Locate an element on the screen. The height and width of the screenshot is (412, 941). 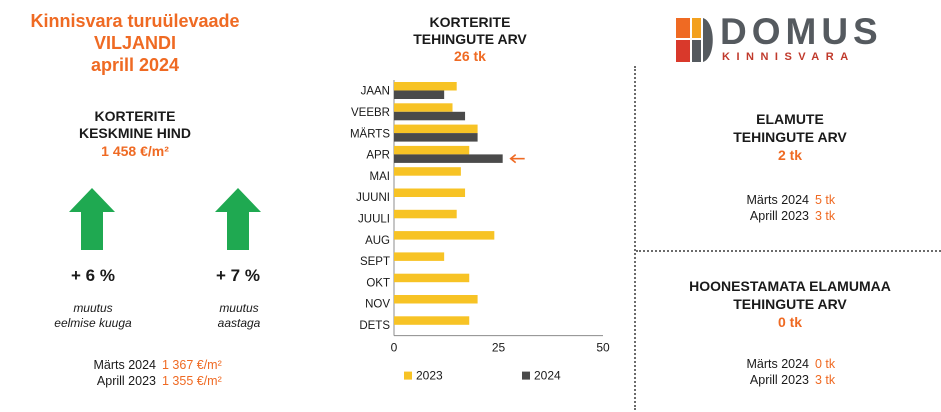
apartment-transactions-value: 26 tk is located at coordinates (470, 56).